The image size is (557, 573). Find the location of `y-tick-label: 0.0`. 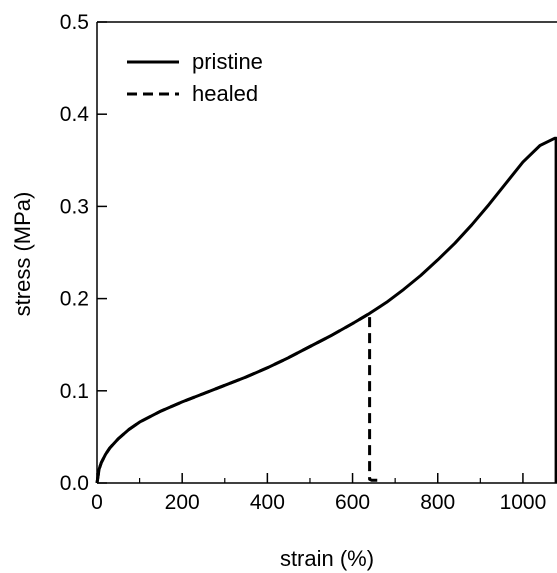

y-tick-label: 0.0 is located at coordinates (74, 483).